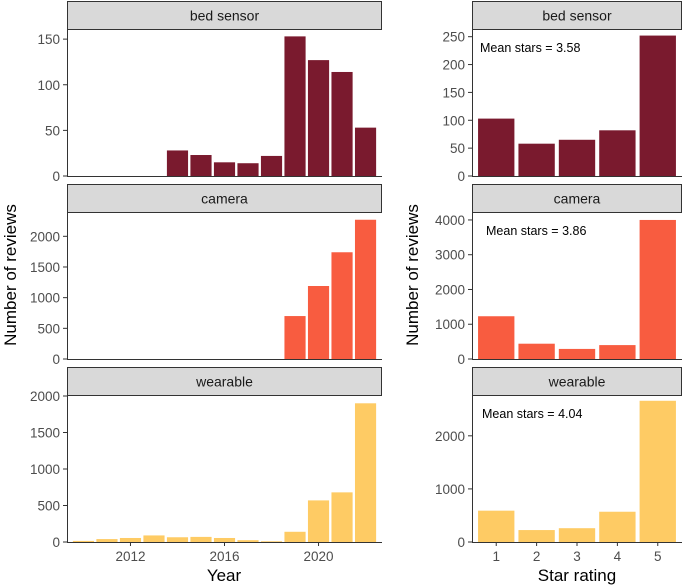 The width and height of the screenshot is (688, 586). What do you see at coordinates (450, 255) in the screenshot?
I see `y-tick-label: 3000` at bounding box center [450, 255].